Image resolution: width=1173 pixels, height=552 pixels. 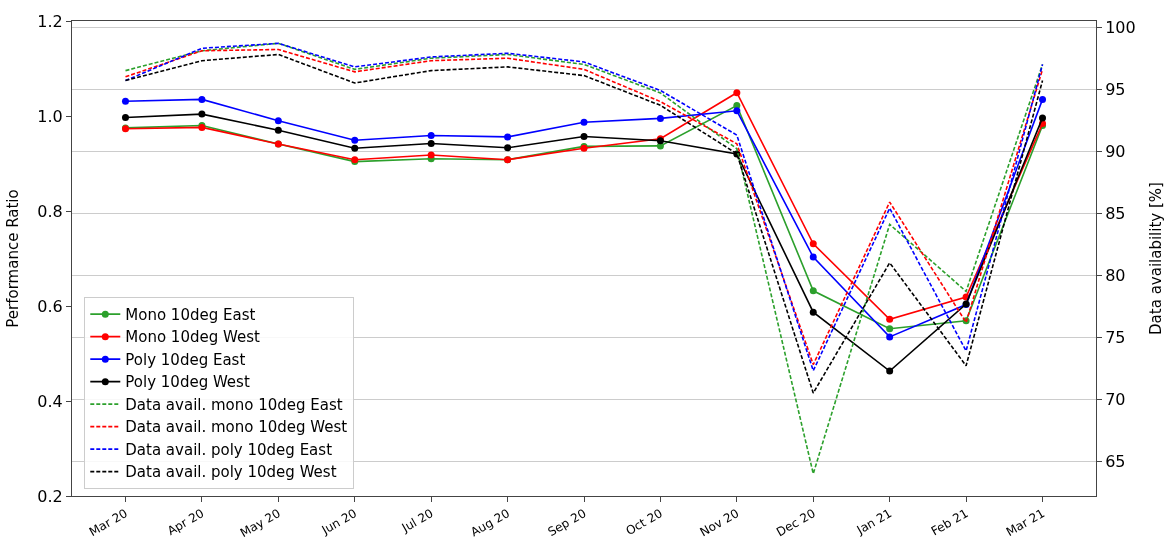 I want to click on legend-label: Mono 10deg West, so click(x=192, y=337).